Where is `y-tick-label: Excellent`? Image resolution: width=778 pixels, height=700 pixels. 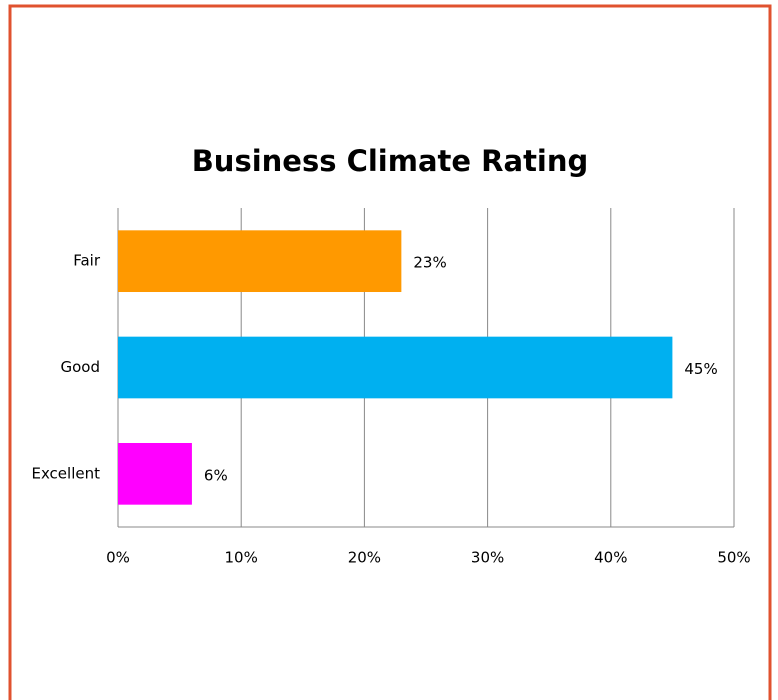
y-tick-label: Excellent is located at coordinates (65, 473).